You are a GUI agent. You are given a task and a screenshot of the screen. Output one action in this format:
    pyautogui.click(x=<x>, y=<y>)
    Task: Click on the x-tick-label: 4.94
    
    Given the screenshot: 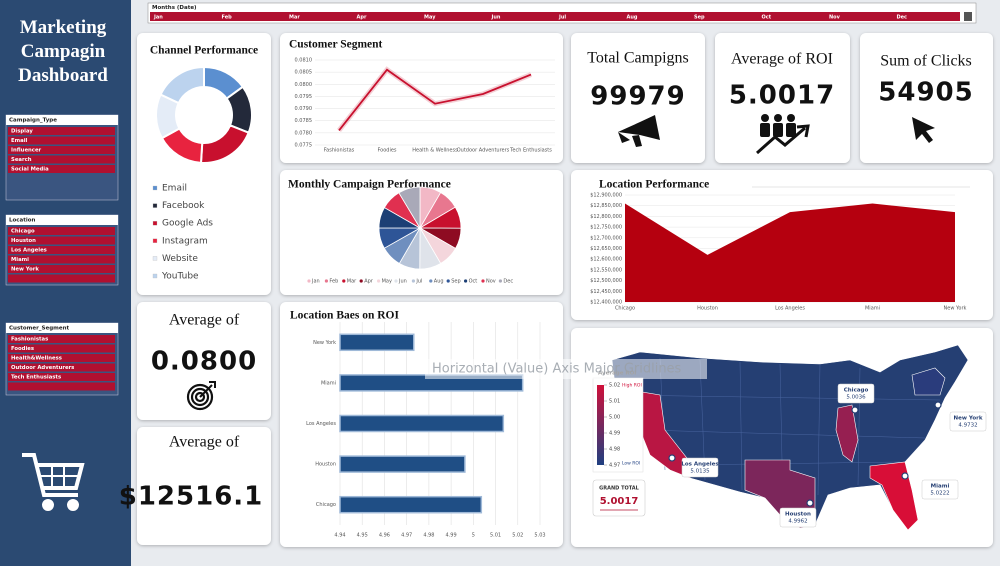 What is the action you would take?
    pyautogui.click(x=339, y=536)
    